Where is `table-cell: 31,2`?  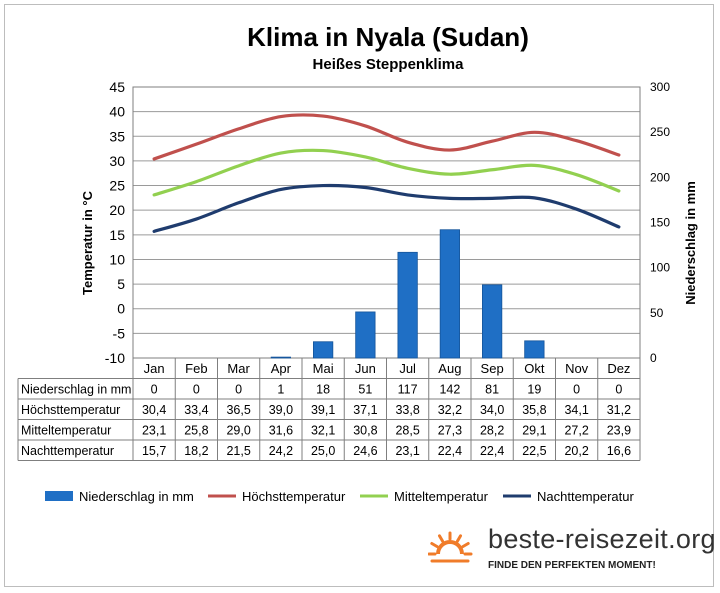 table-cell: 31,2 is located at coordinates (619, 410).